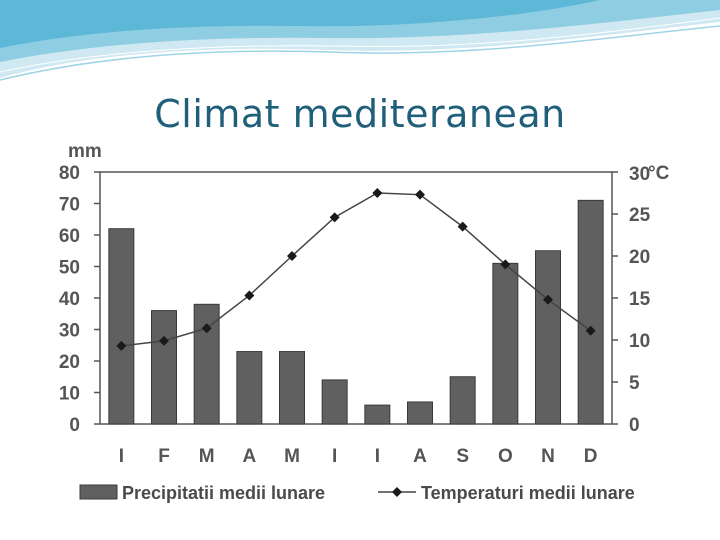 This screenshot has height=540, width=720. I want to click on x-tick-label: N, so click(548, 456).